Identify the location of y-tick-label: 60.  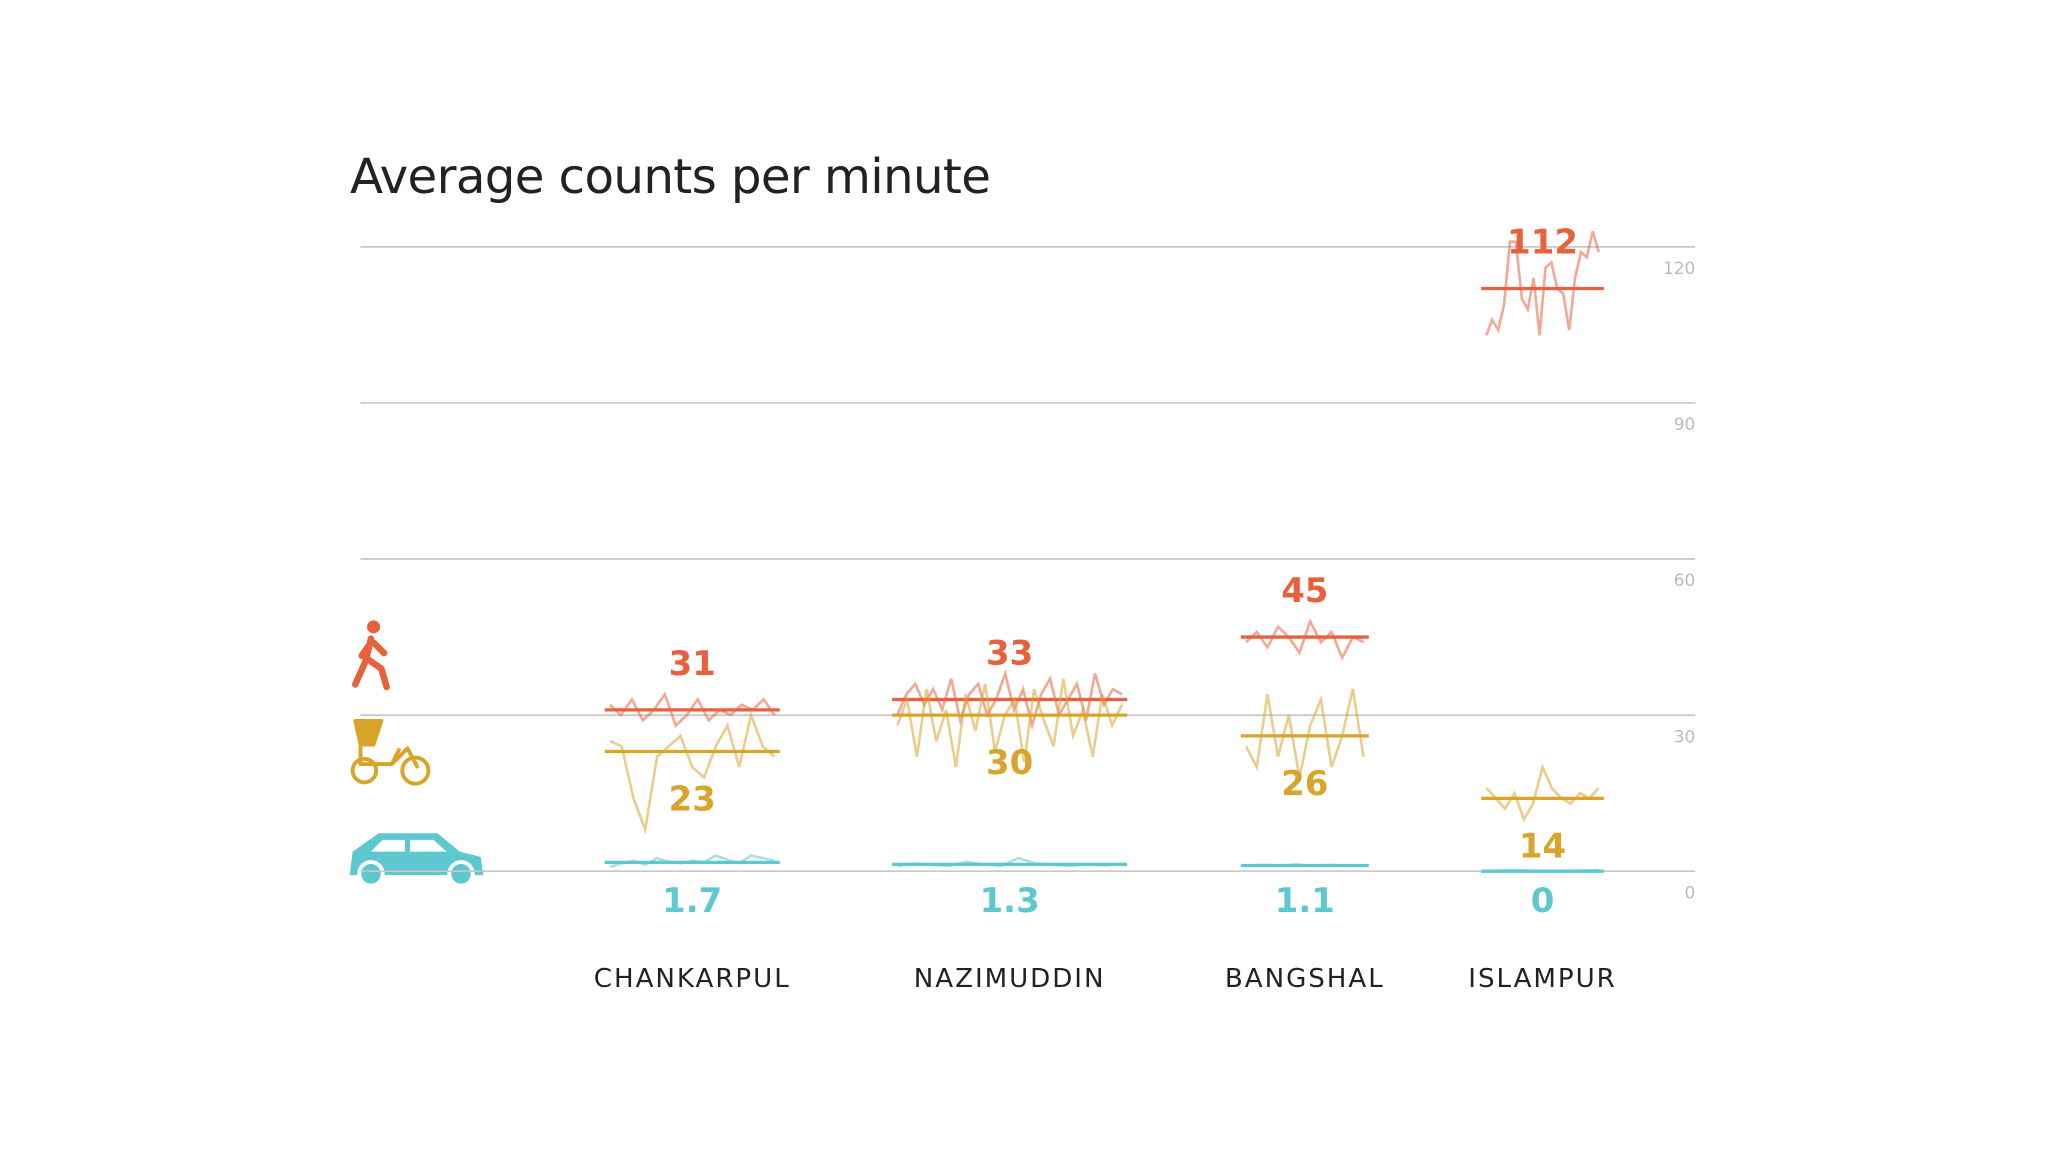
(1685, 581).